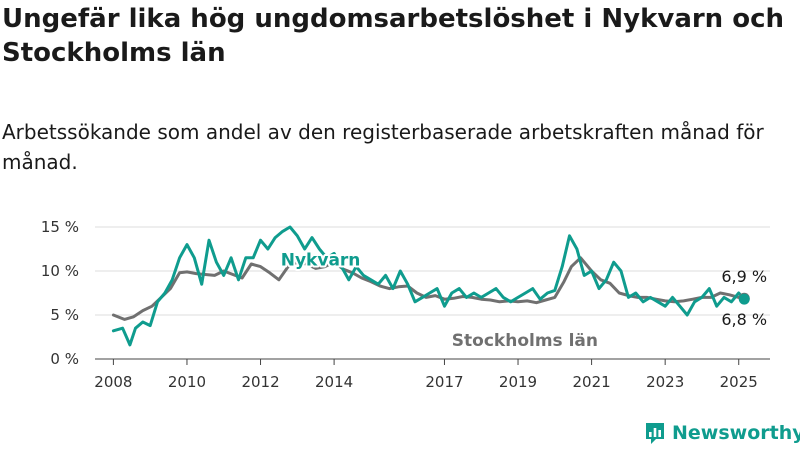  I want to click on end-markers: 6,9 % 6,8 %, so click(744, 298).